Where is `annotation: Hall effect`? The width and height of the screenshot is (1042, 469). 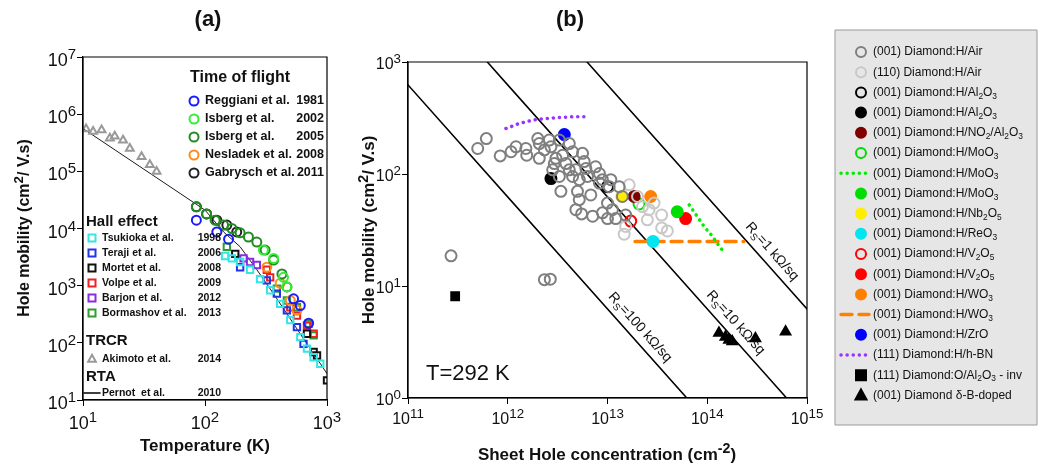 annotation: Hall effect is located at coordinates (122, 221).